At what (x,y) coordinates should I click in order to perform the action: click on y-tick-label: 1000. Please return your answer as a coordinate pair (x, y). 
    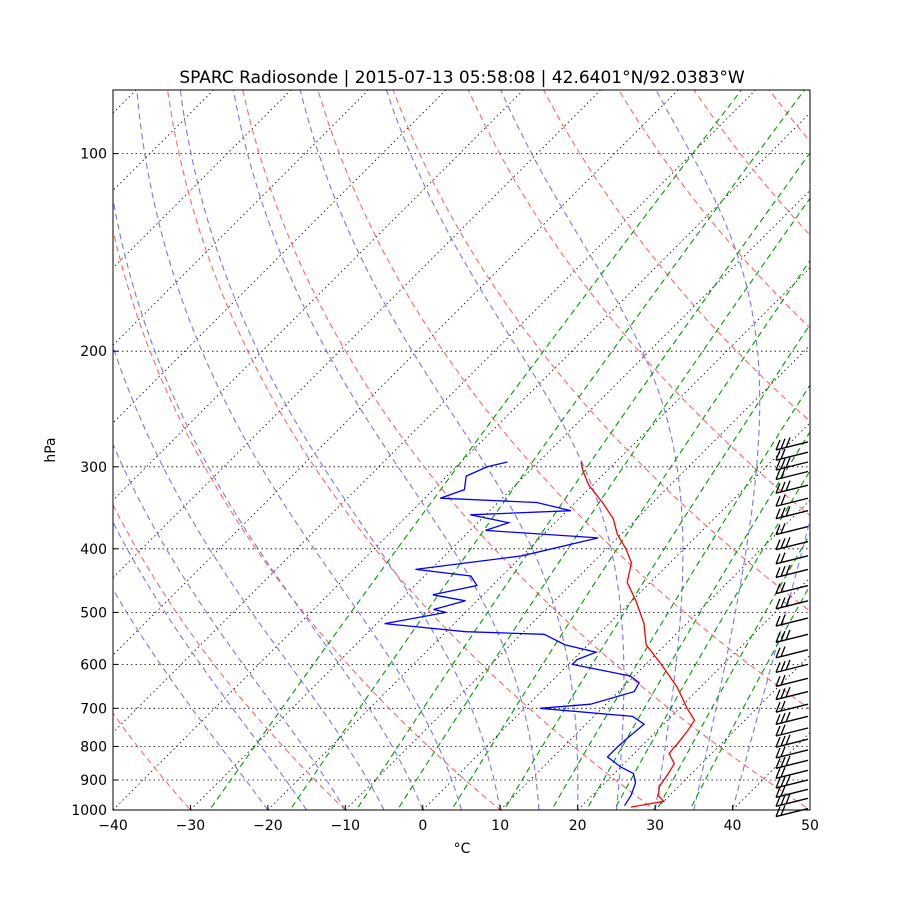
    Looking at the image, I should click on (89, 811).